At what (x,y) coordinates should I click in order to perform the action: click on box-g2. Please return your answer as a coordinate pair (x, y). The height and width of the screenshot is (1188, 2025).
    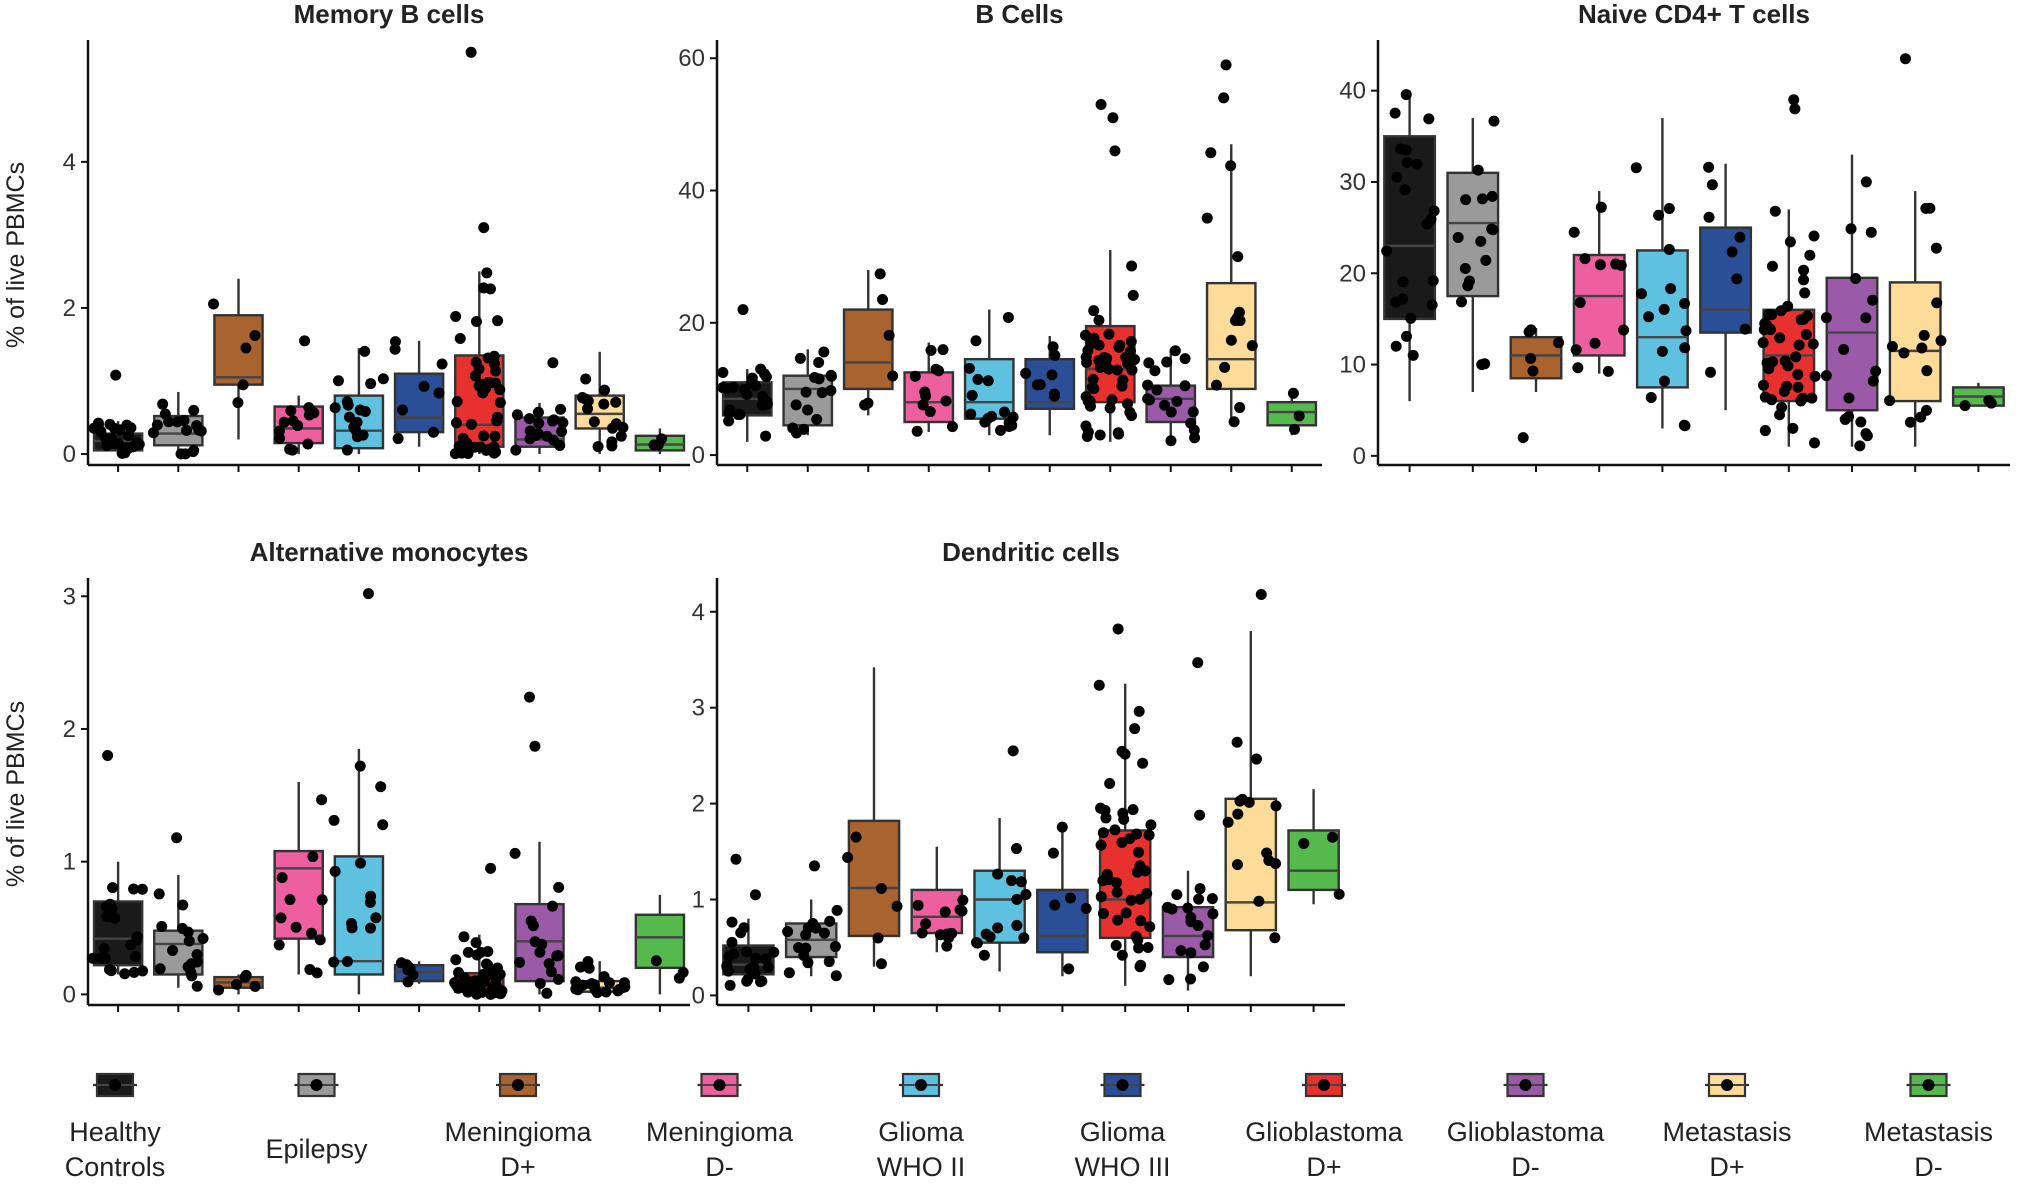
    Looking at the image, I should click on (1661, 275).